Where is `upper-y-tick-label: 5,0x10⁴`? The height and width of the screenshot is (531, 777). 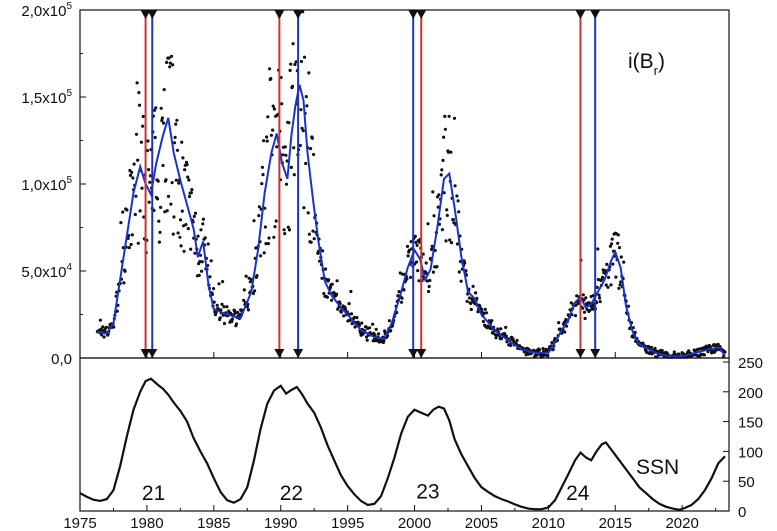 upper-y-tick-label: 5,0x10⁴ is located at coordinates (46, 271).